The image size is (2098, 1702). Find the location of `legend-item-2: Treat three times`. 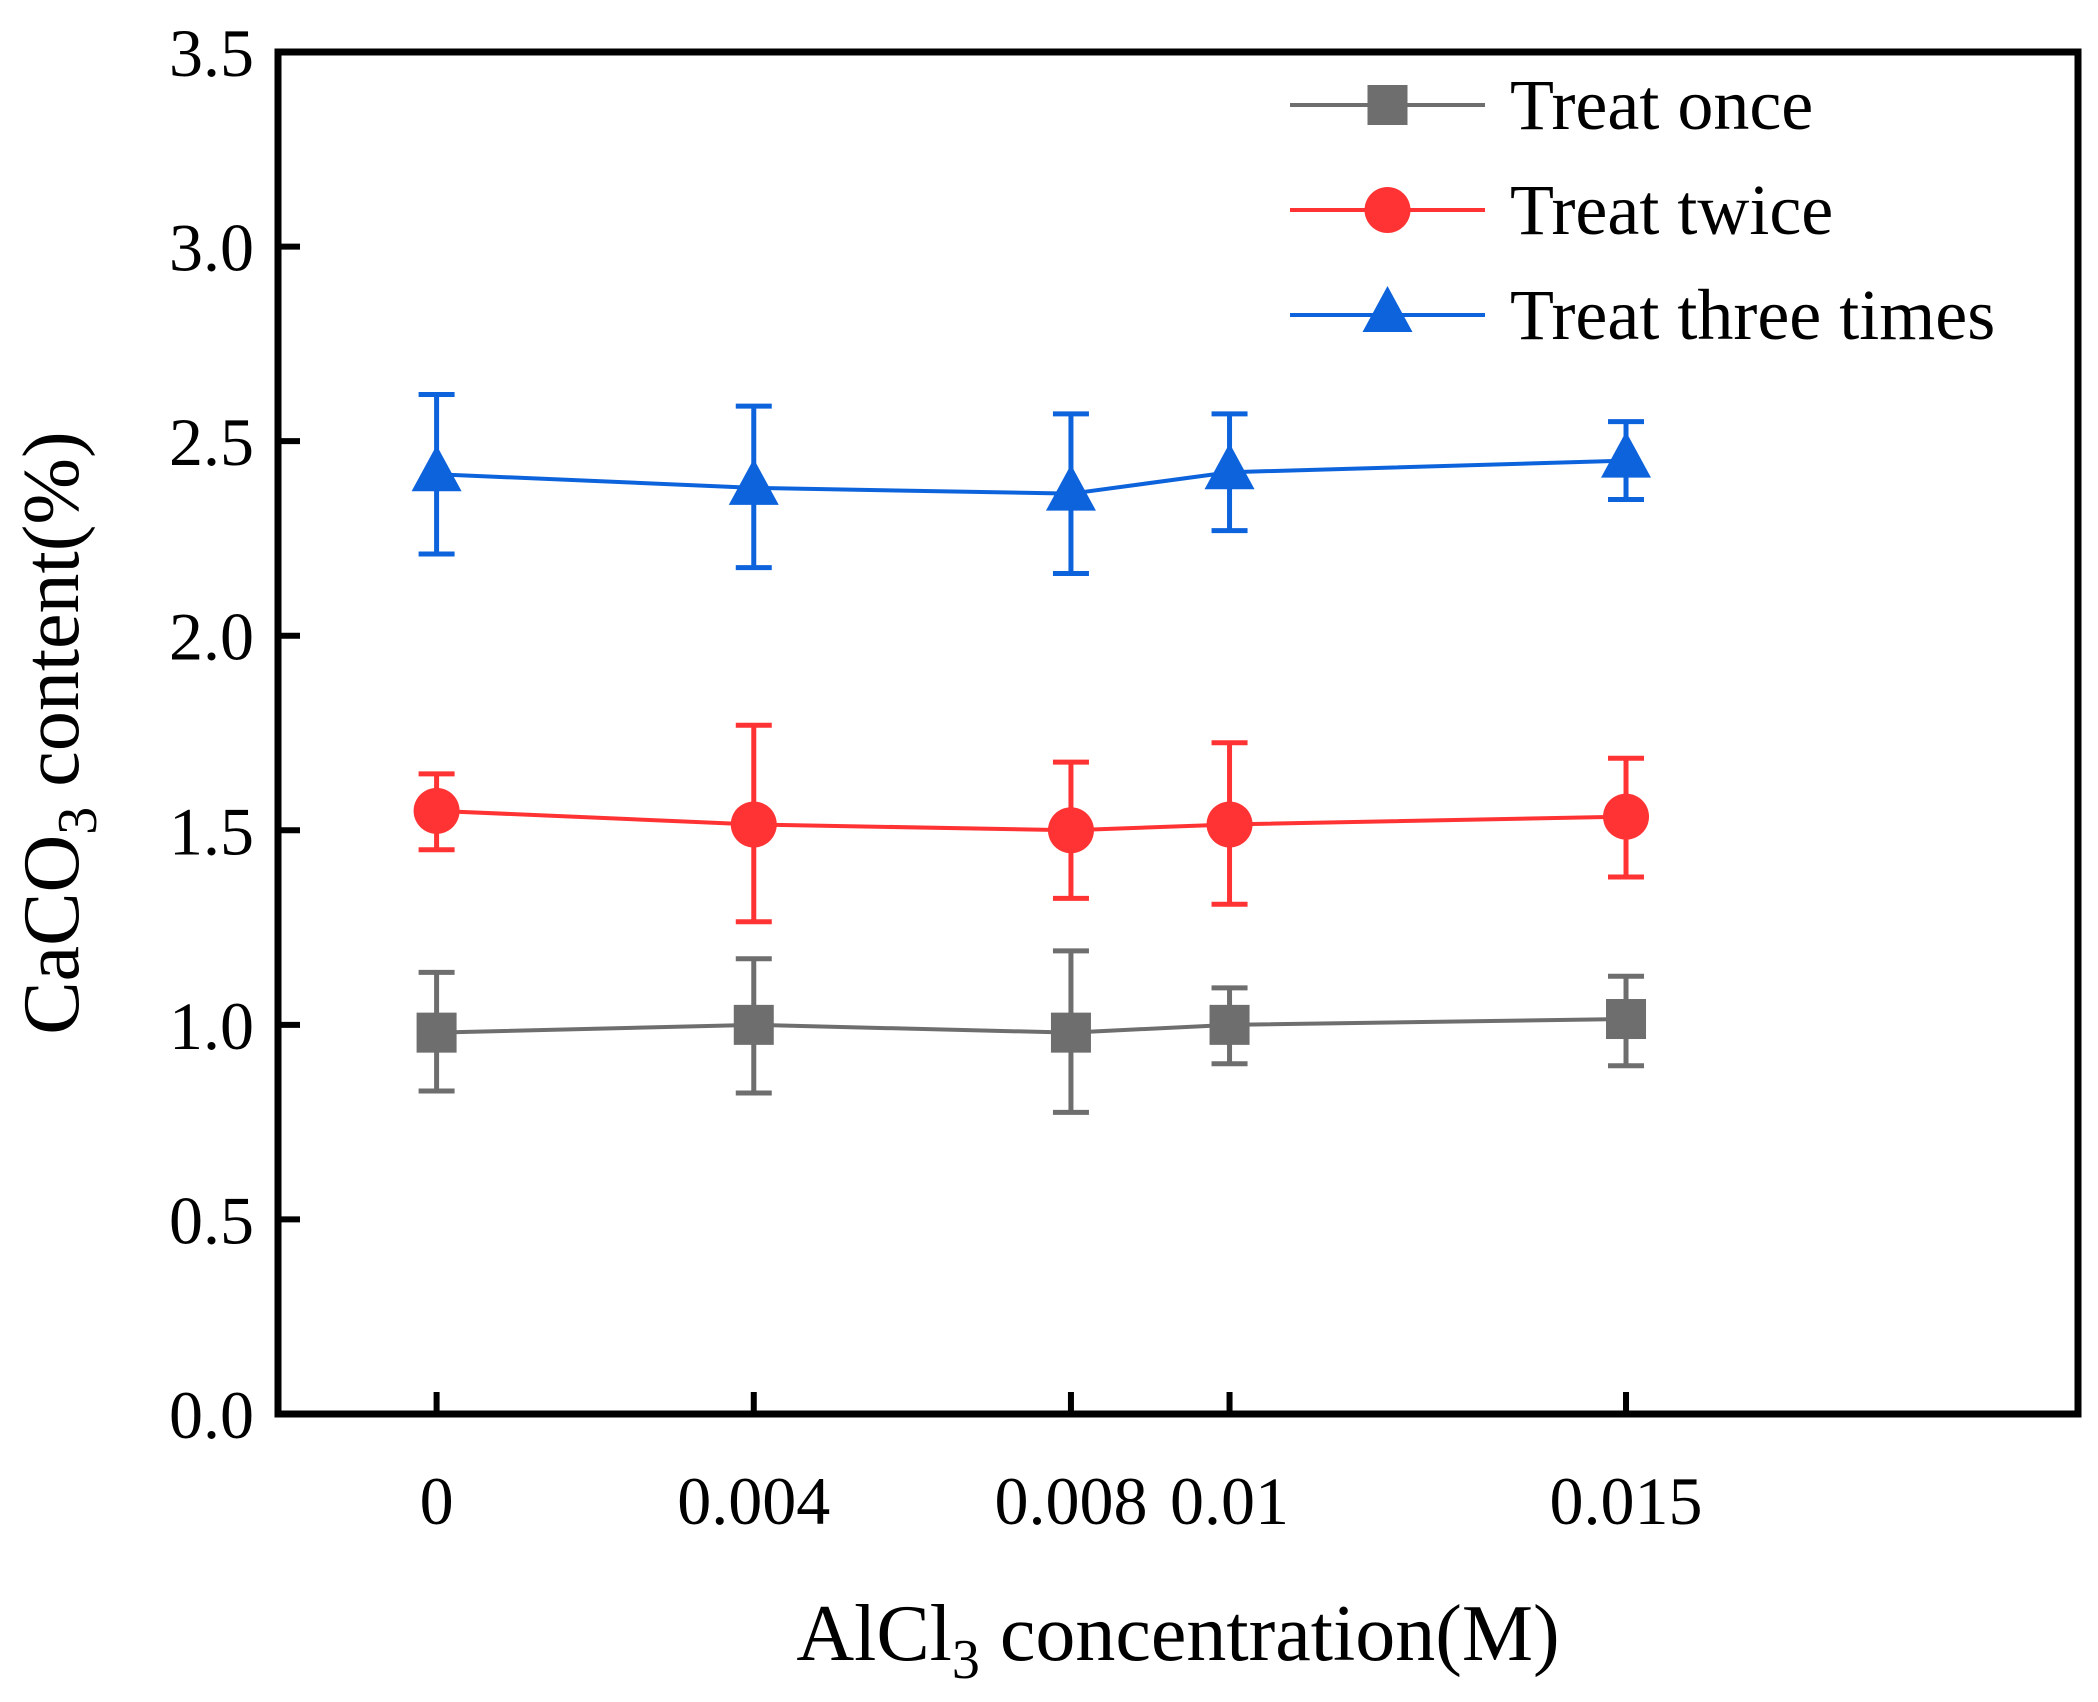

legend-item-2: Treat three times is located at coordinates (1642, 315).